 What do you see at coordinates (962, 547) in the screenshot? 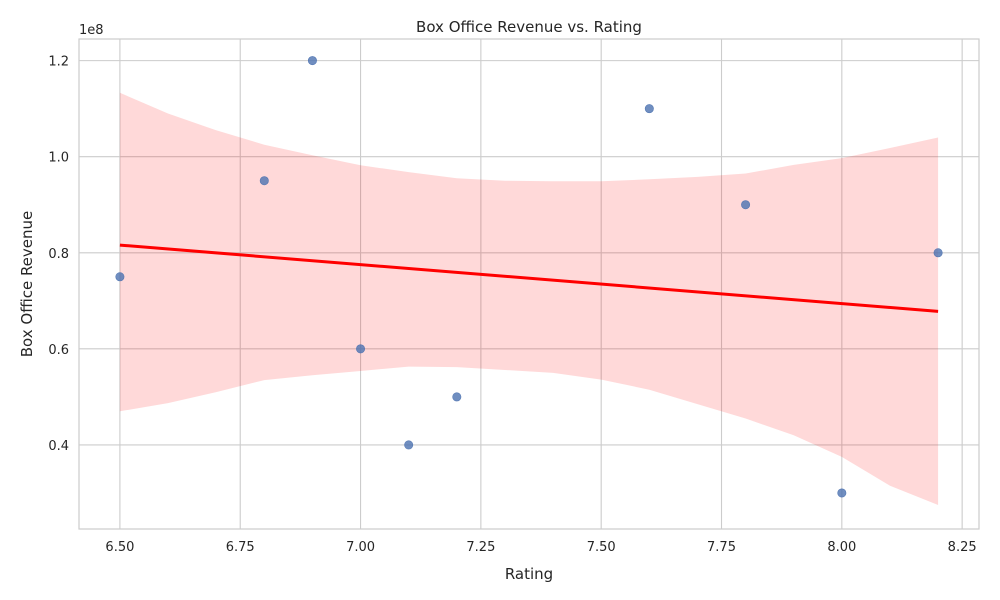
I see `x-tick-label: 8.25` at bounding box center [962, 547].